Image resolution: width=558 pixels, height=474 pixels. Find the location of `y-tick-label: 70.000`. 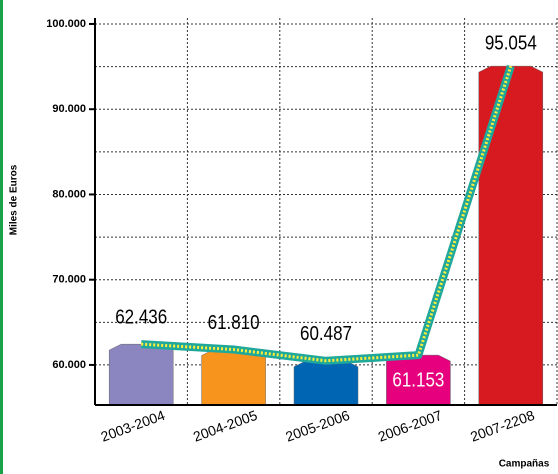

y-tick-label: 70.000 is located at coordinates (69, 280).